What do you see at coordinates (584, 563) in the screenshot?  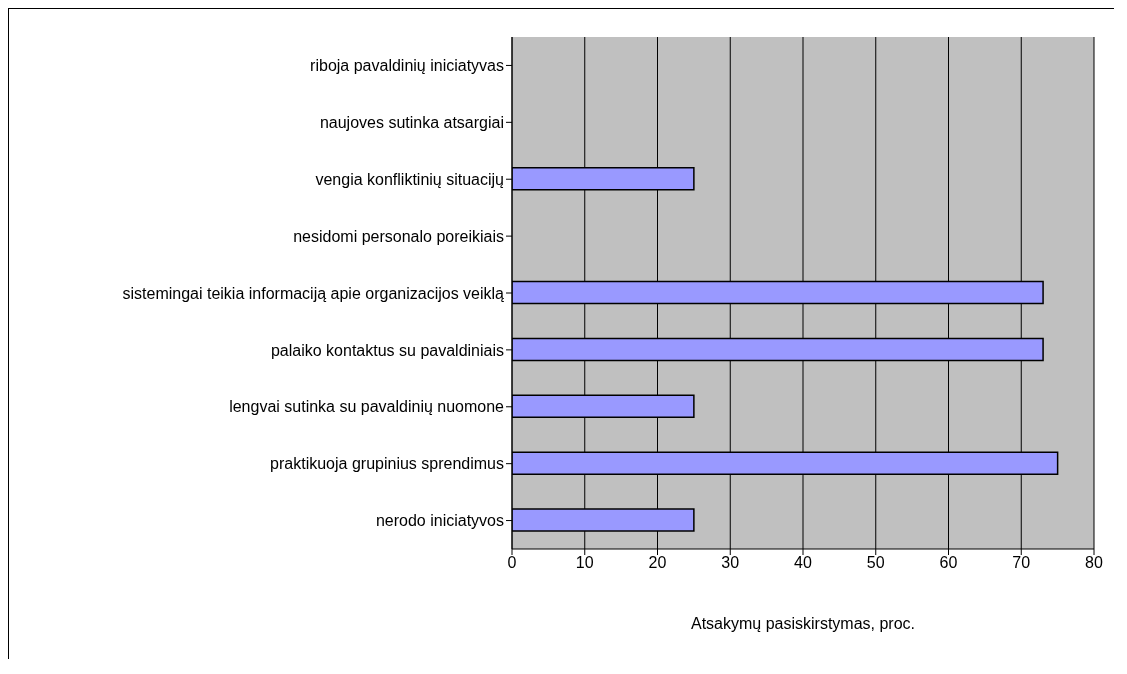 I see `x-tick-label: 10` at bounding box center [584, 563].